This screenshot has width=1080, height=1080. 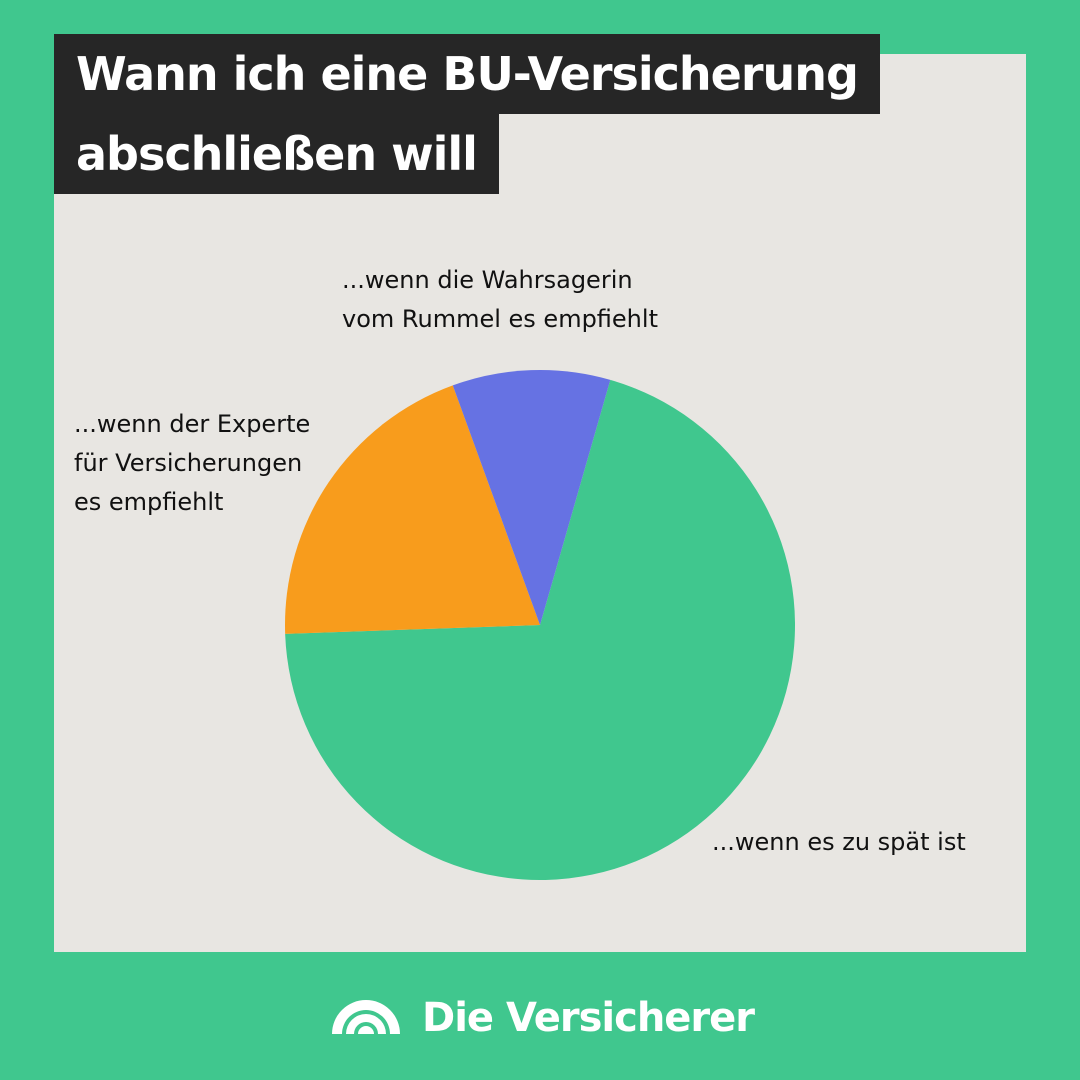 I want to click on brand-name: Die Versicherer, so click(x=588, y=1018).